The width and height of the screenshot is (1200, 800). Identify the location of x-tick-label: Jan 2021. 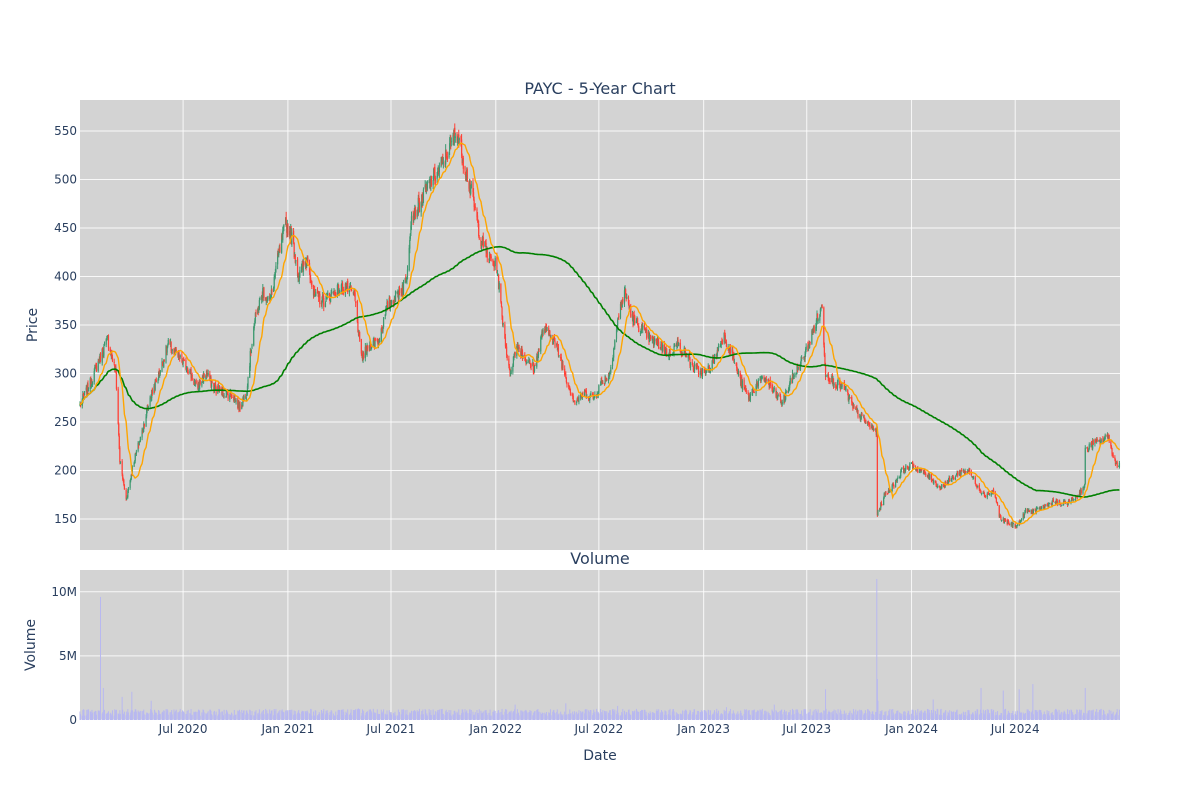
(287, 729).